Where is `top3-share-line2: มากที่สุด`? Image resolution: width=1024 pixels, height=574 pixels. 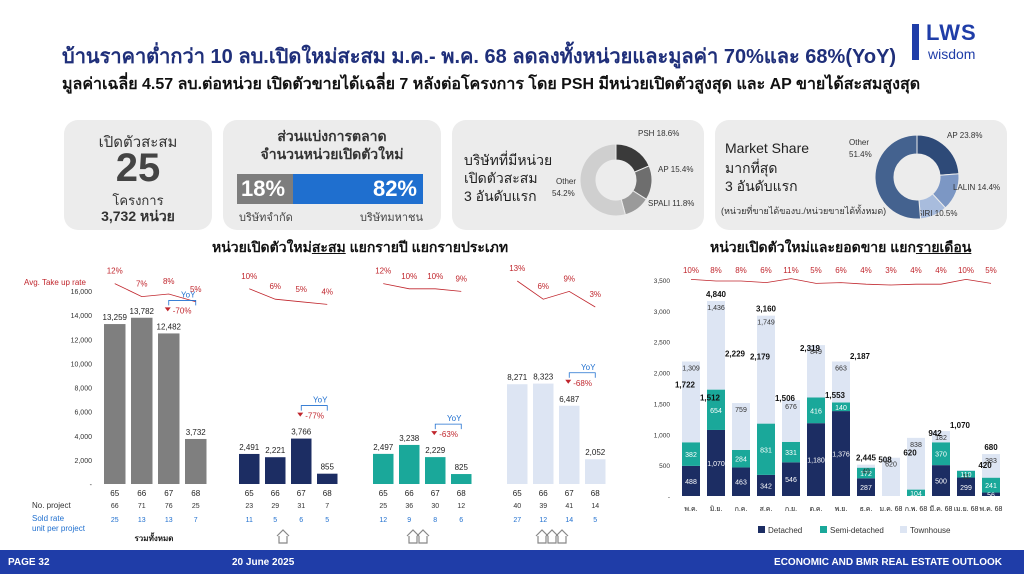
top3-share-line2: มากที่สุด is located at coordinates (751, 168).